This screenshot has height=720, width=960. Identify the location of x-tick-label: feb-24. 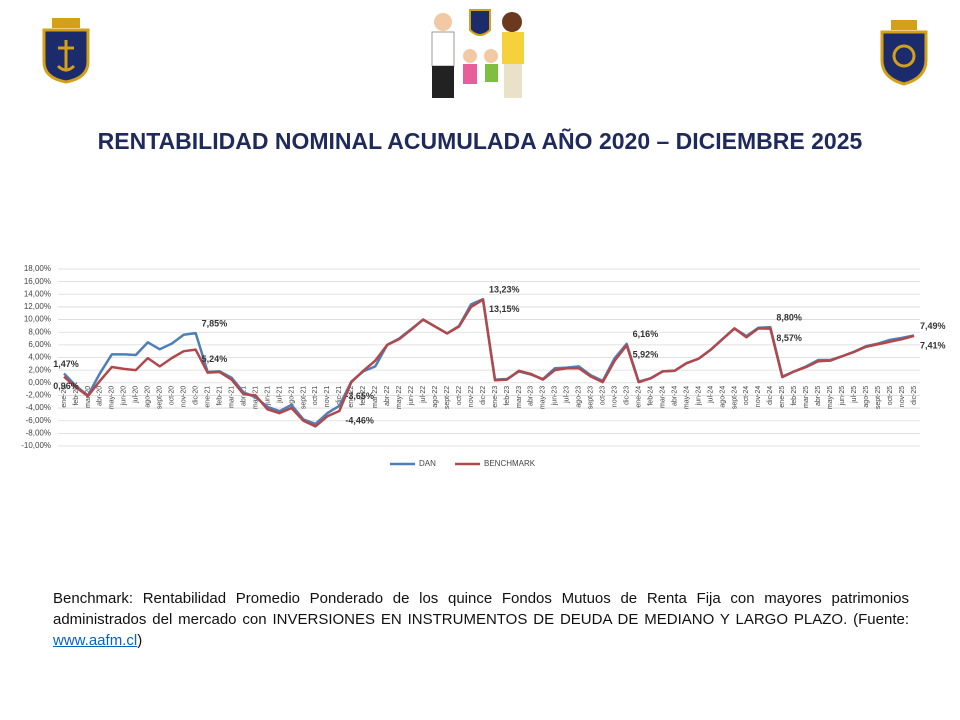
(650, 396).